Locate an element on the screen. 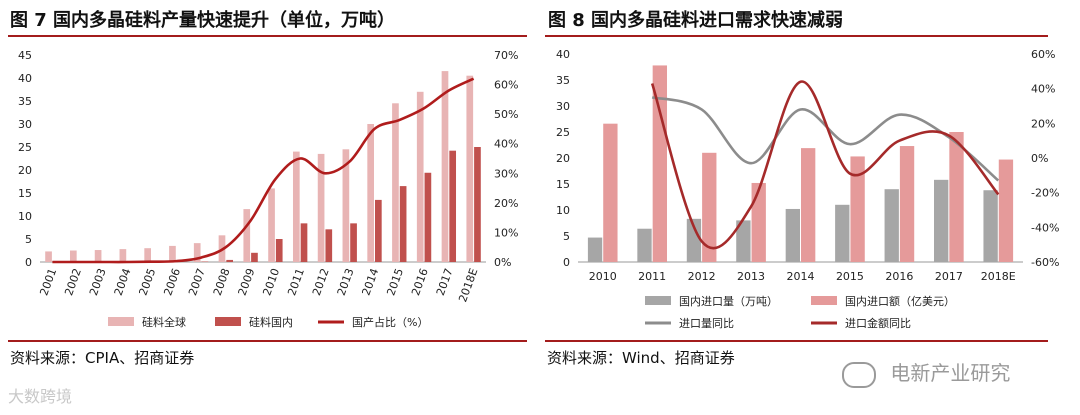 Image resolution: width=1080 pixels, height=415 pixels. left-x-tick: 2011 is located at coordinates (296, 282).